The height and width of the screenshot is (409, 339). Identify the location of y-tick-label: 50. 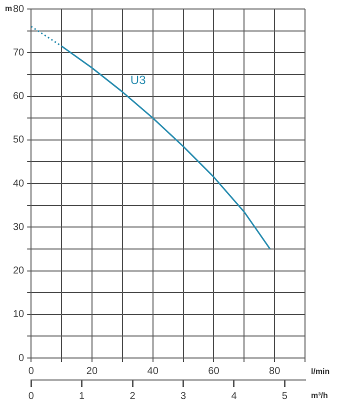
(19, 140).